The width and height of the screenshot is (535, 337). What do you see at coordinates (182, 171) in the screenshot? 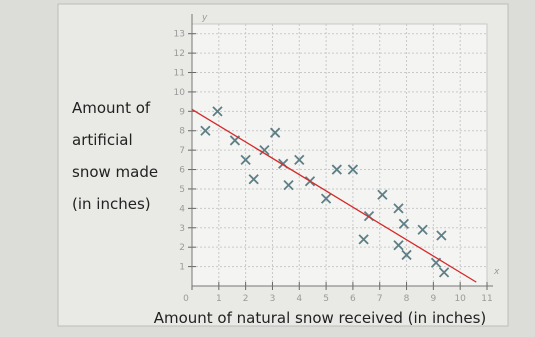
I see `y-tick-label: 6` at bounding box center [182, 171].